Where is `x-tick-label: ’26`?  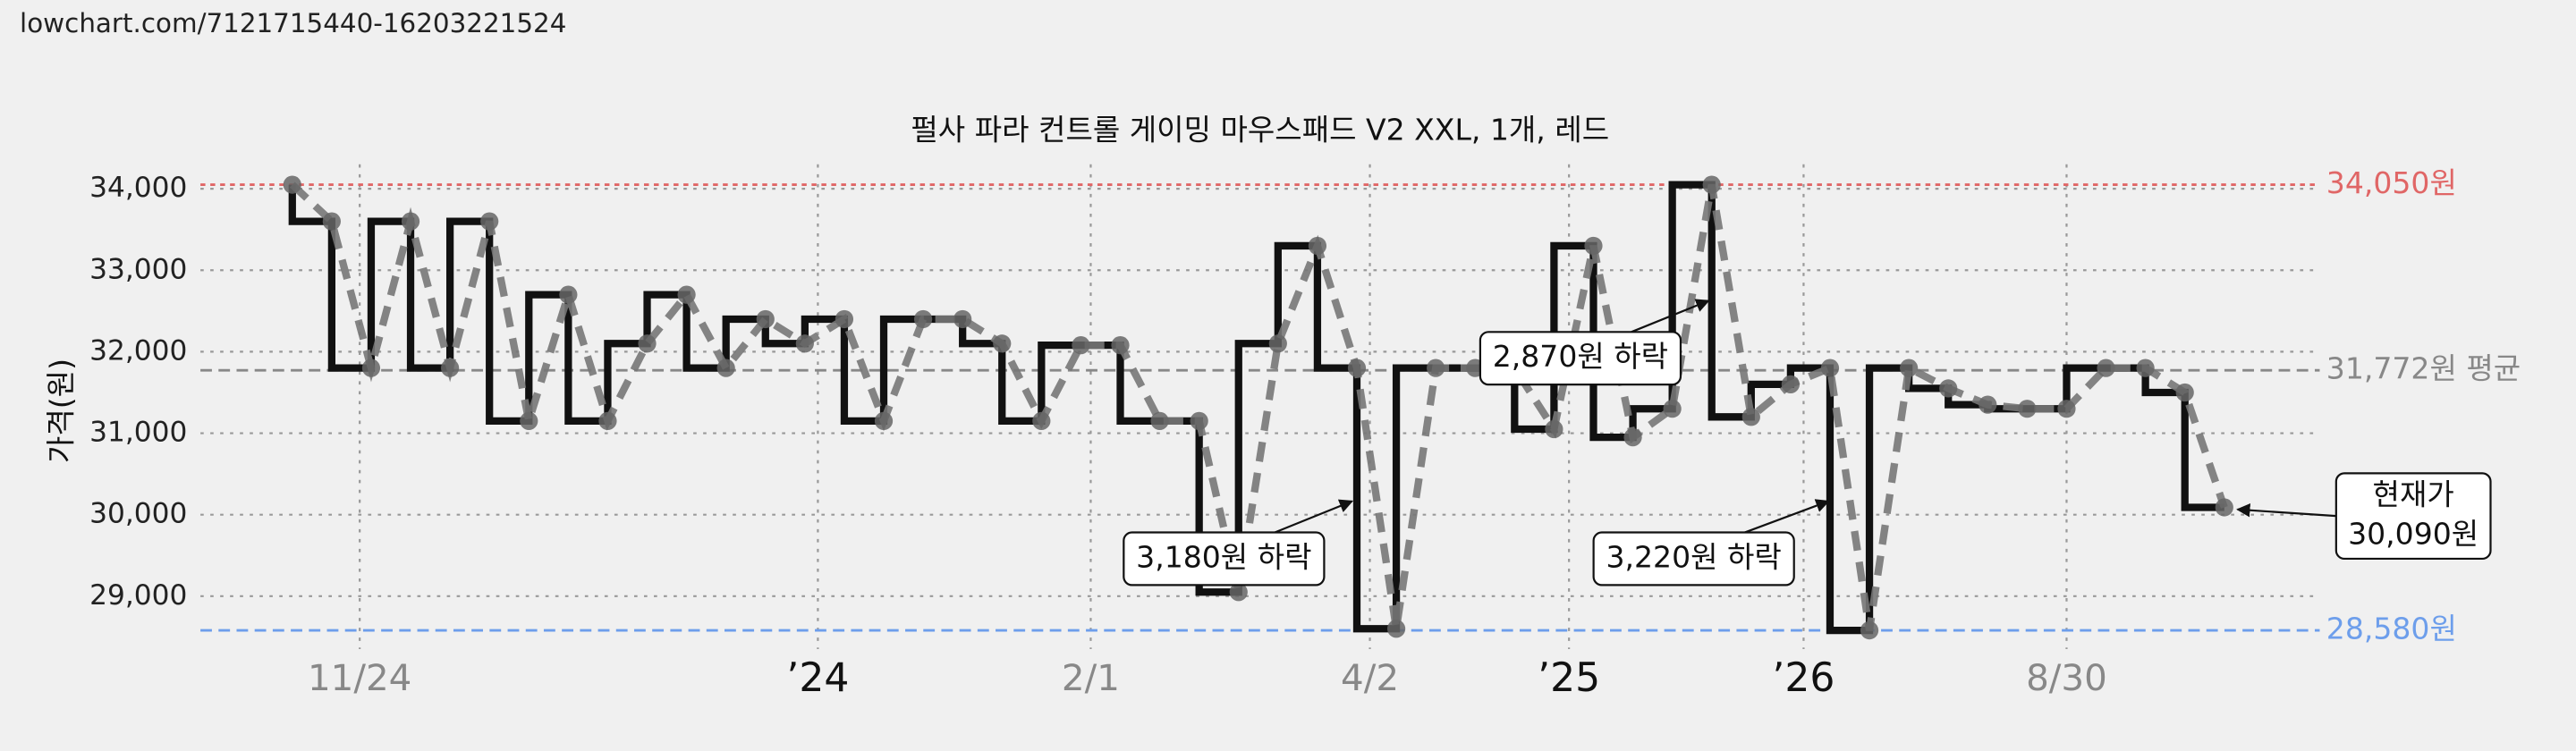 x-tick-label: ’26 is located at coordinates (1803, 678).